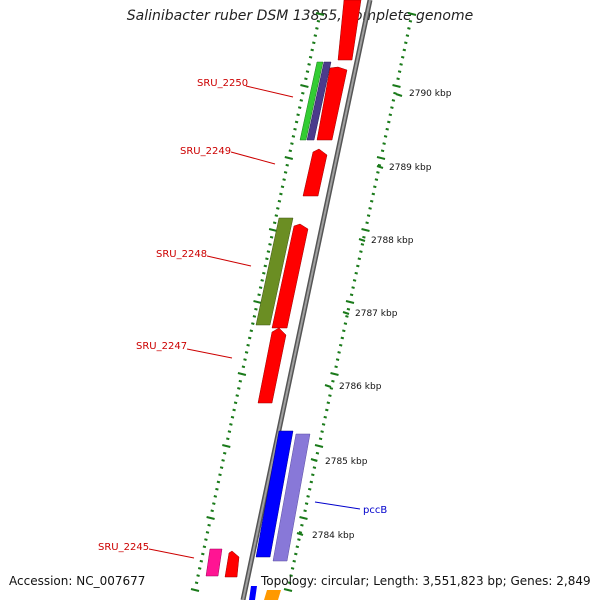  I want to click on gene-feature-olive, so click(274, 271).